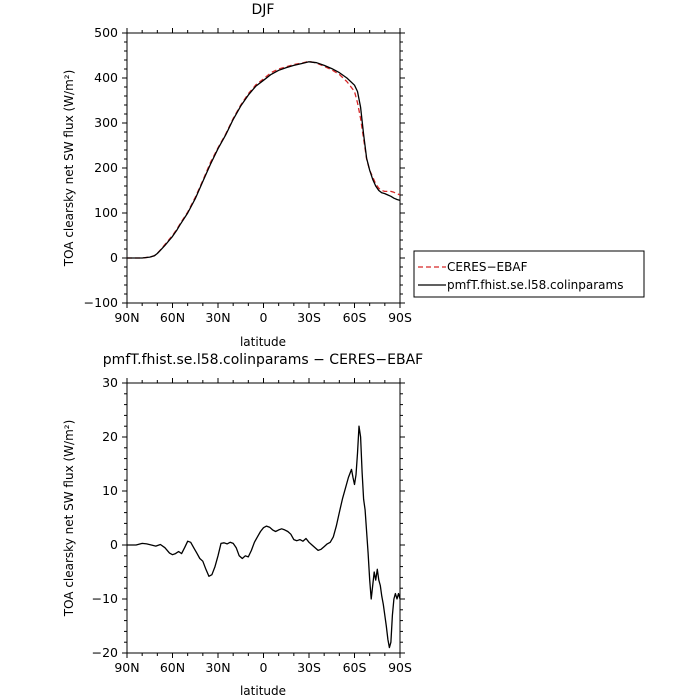 The height and width of the screenshot is (700, 700). What do you see at coordinates (487, 267) in the screenshot?
I see `legend-label-ceres: CERES−EBAF` at bounding box center [487, 267].